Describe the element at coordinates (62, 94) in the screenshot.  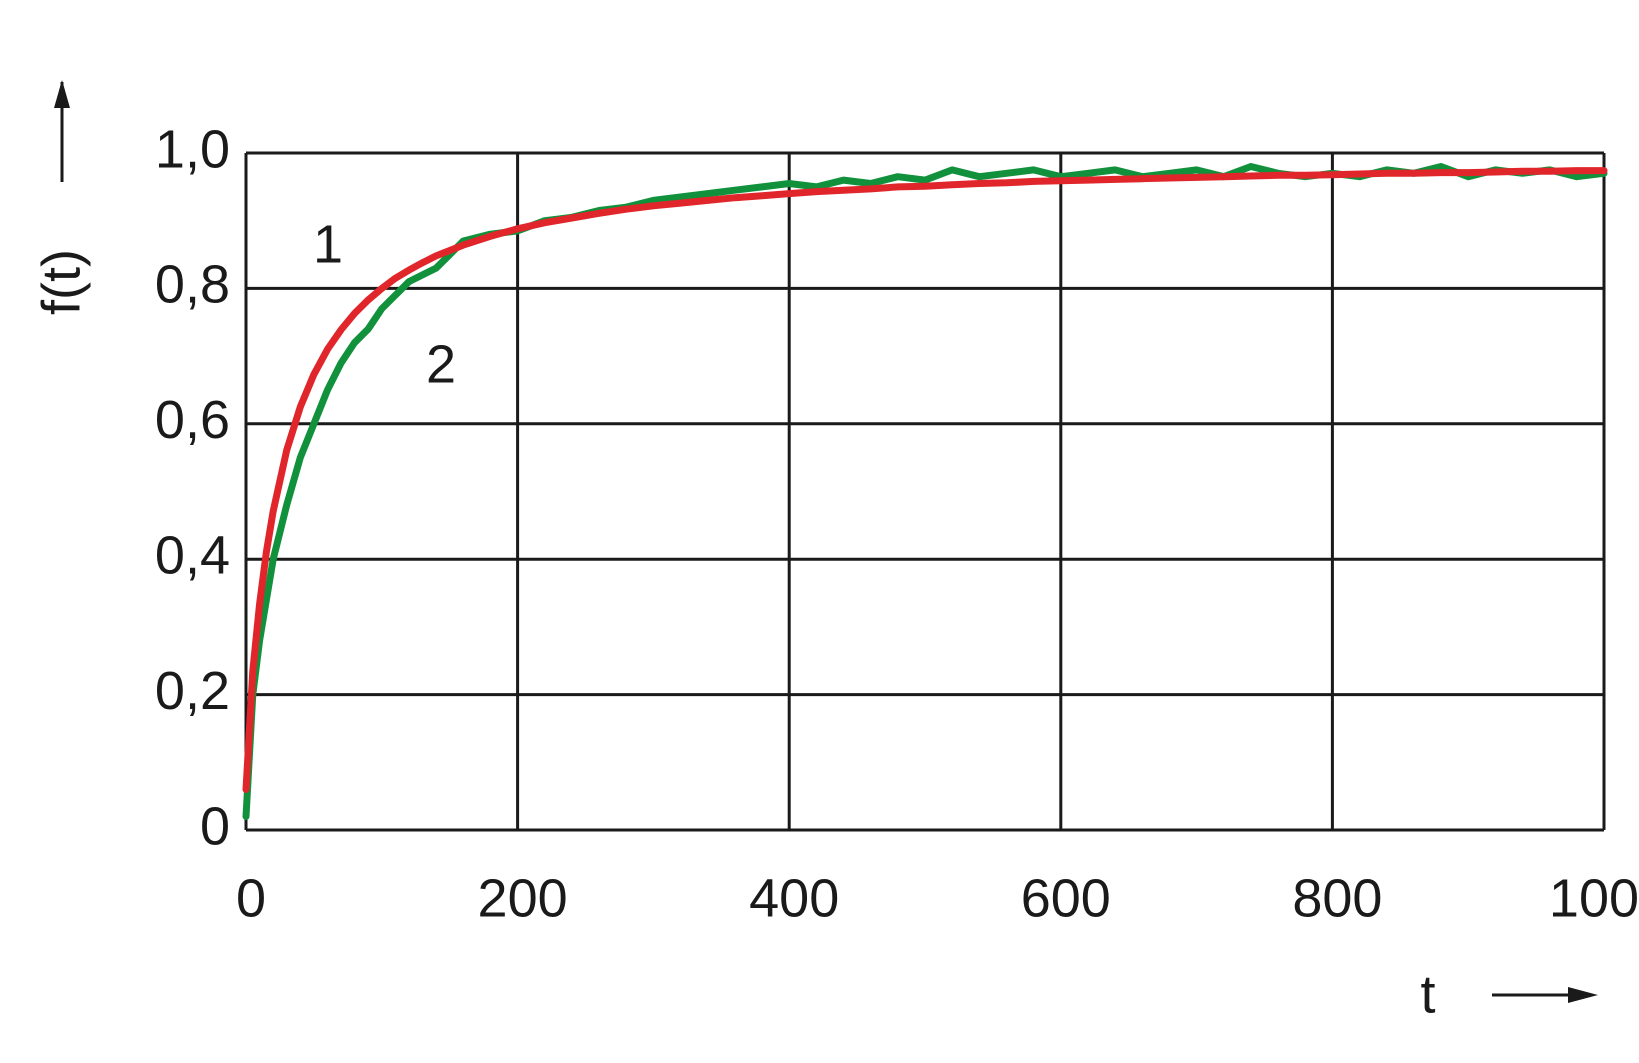
I see `y-arrow-head` at that location.